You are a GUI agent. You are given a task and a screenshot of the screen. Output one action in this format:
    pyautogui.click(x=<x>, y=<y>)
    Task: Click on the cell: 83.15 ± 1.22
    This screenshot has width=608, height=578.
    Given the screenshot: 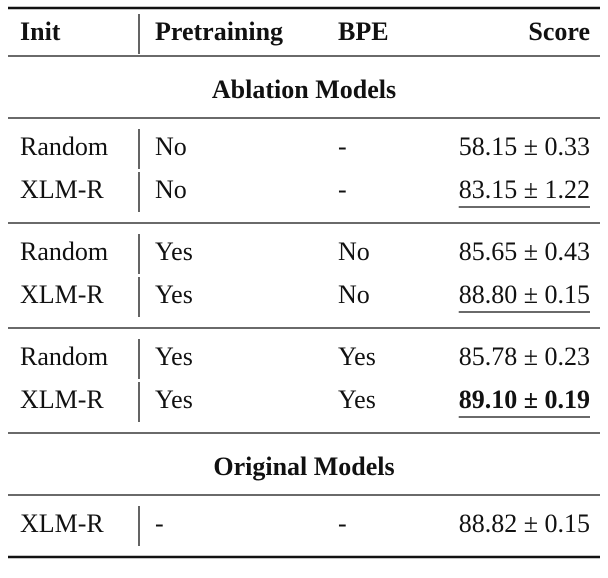 What is the action you would take?
    pyautogui.click(x=524, y=189)
    